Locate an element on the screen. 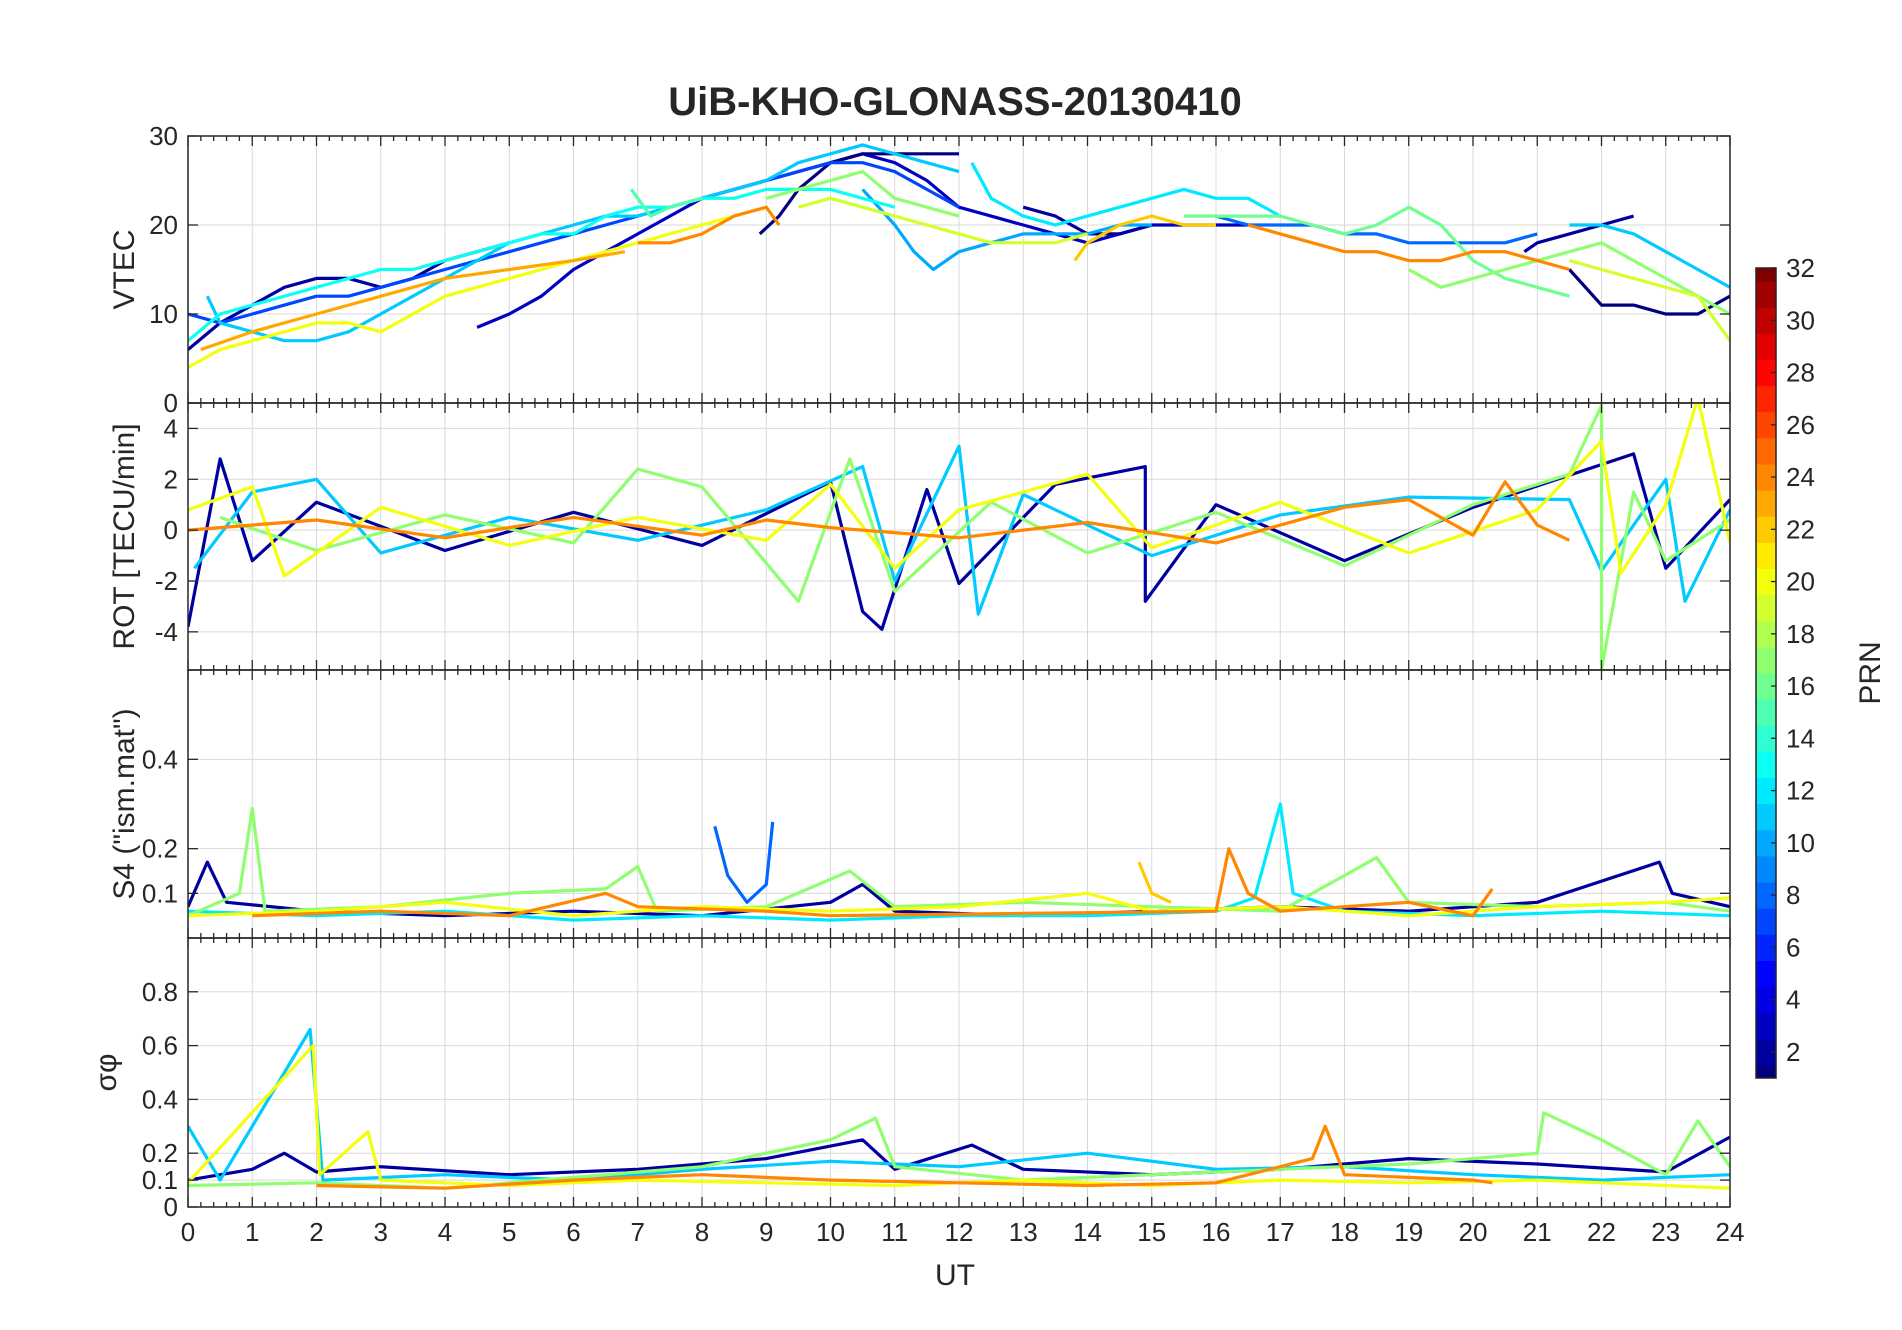 This screenshot has width=1902, height=1330. x-tick-label: 11 is located at coordinates (894, 1232).